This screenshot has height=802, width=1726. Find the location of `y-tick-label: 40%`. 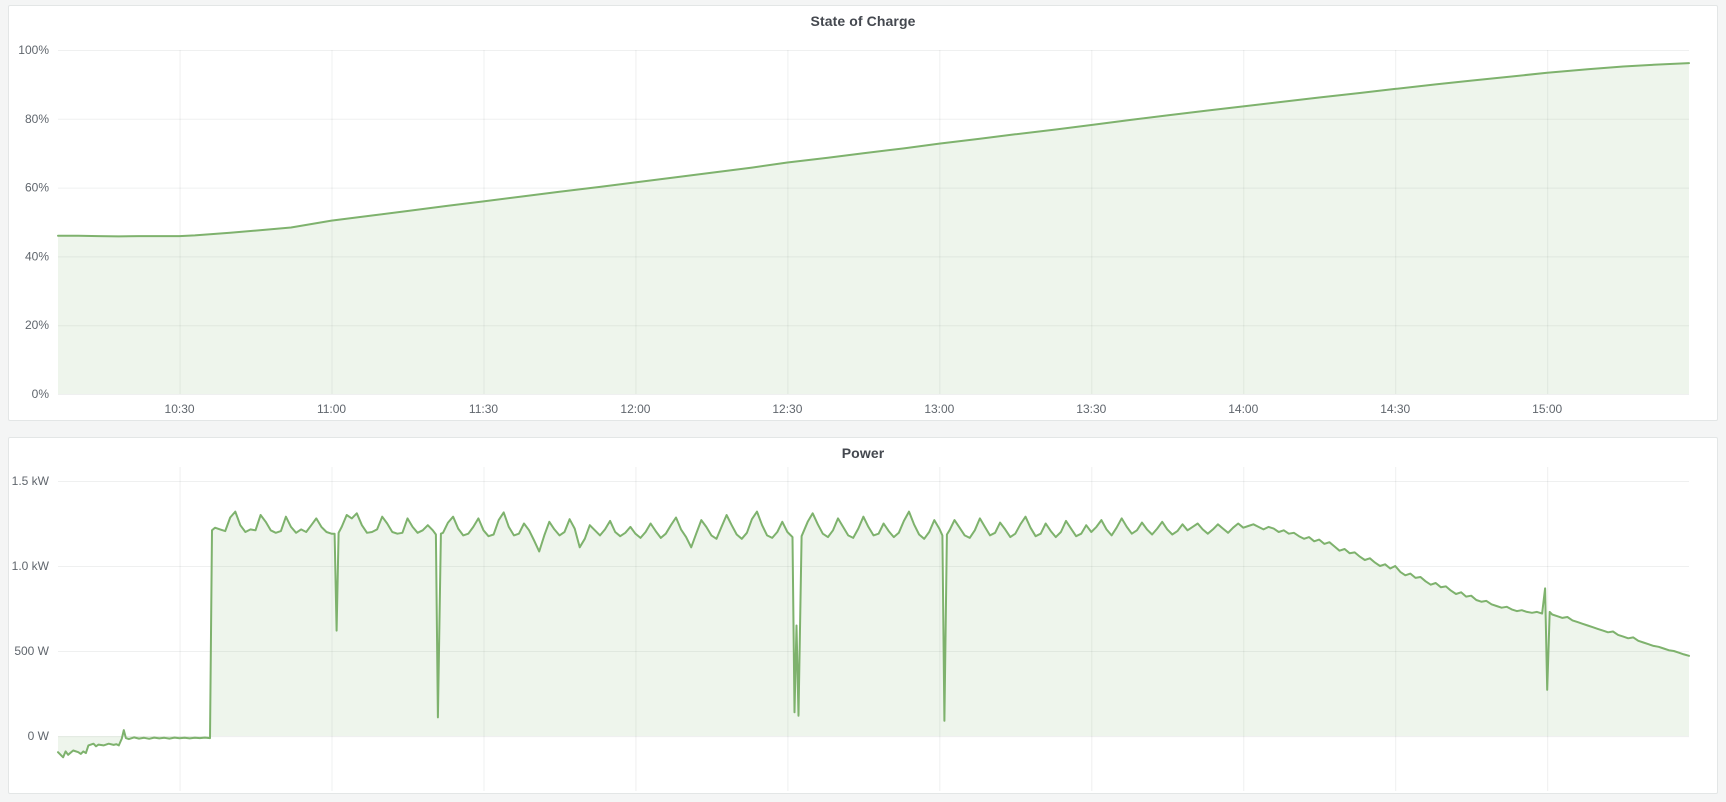

y-tick-label: 40% is located at coordinates (37, 256).